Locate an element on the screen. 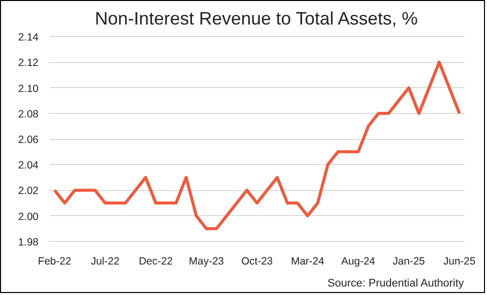 The image size is (487, 295). x-tick-label: Aug-24 is located at coordinates (358, 262).